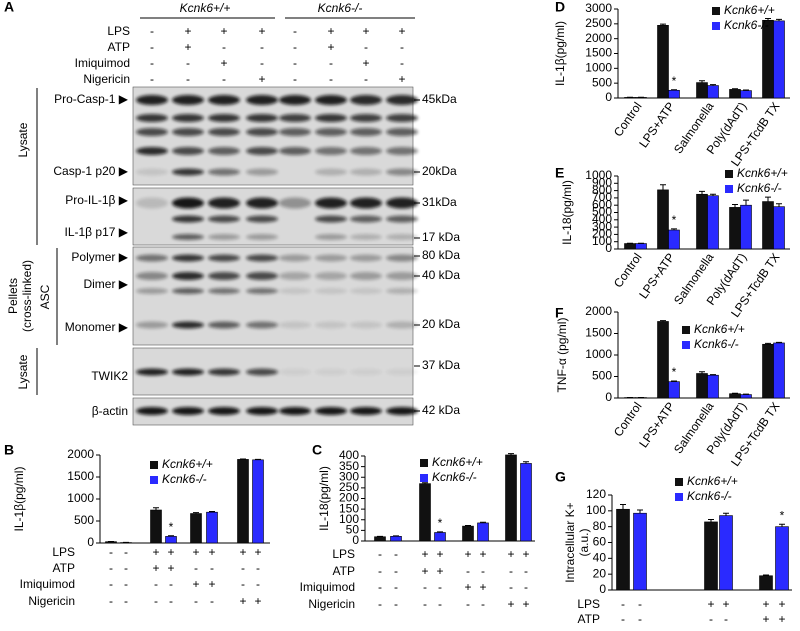 Image resolution: width=800 pixels, height=631 pixels. I want to click on panel-letter: D, so click(560, 7).